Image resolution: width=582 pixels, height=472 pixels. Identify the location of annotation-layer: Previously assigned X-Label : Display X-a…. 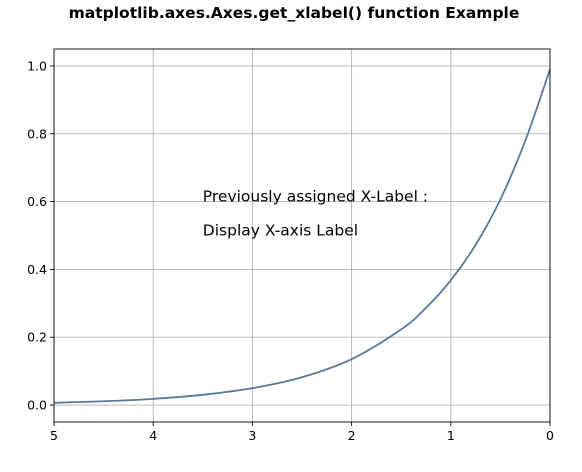
(315, 214).